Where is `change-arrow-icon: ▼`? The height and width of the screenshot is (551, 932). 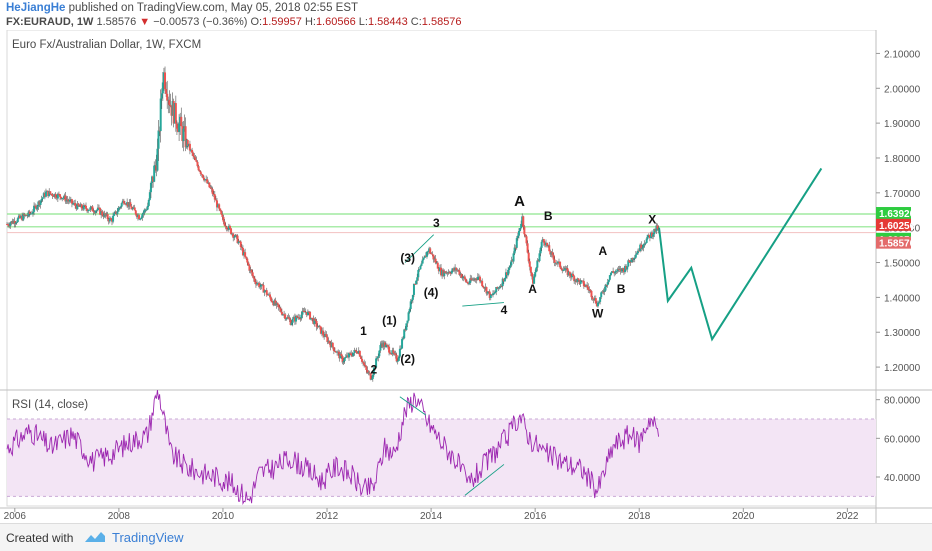 change-arrow-icon: ▼ is located at coordinates (145, 22).